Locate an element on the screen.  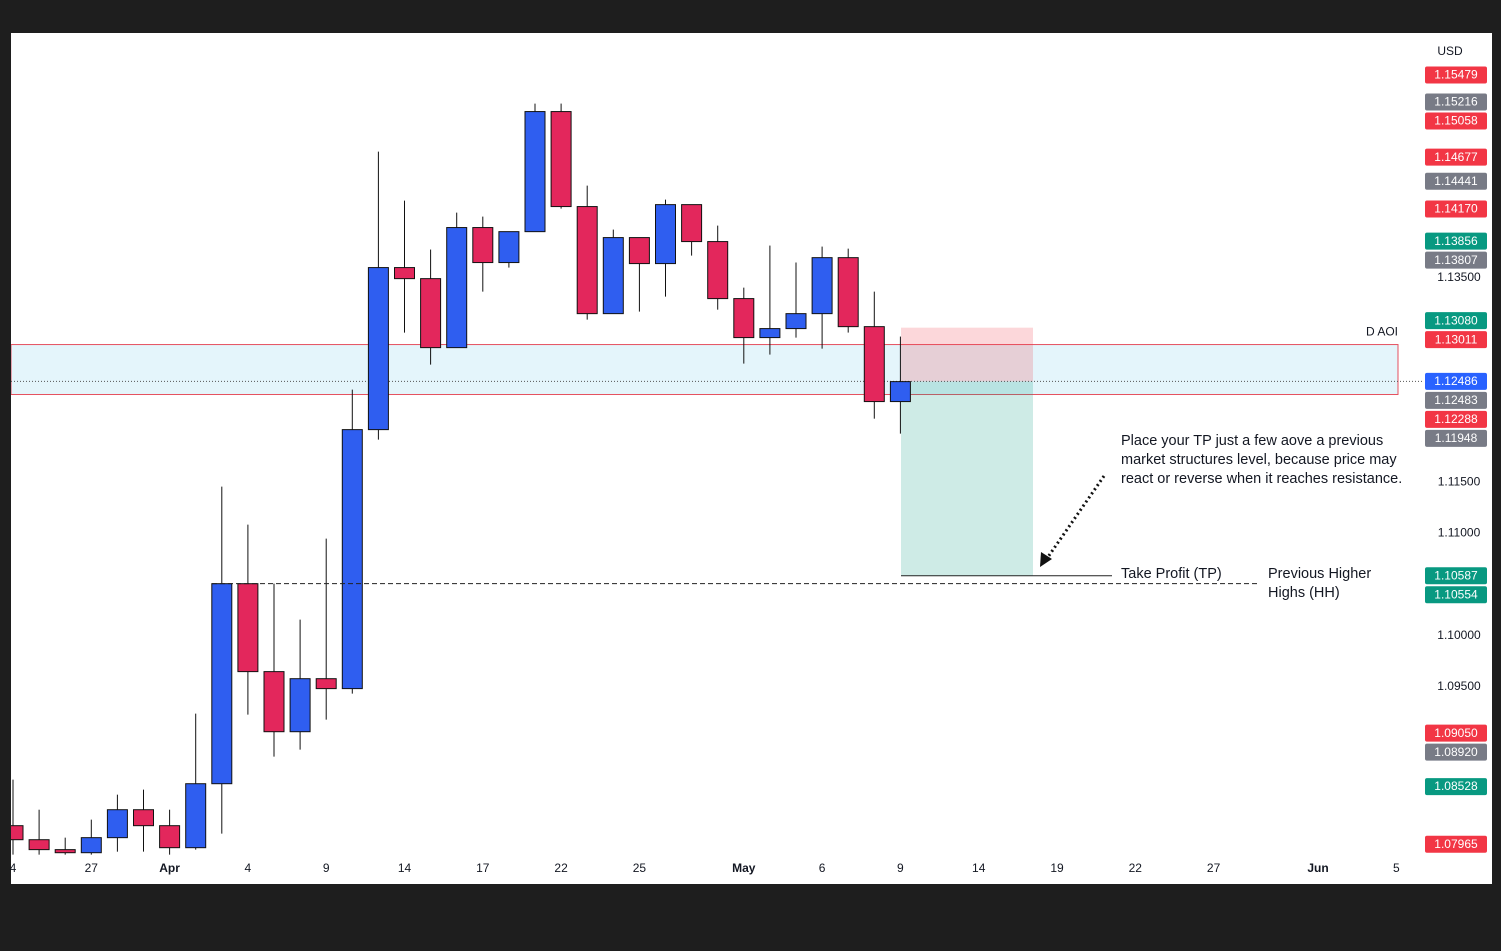
take-profit-label: Take Profit (TP) is located at coordinates (1171, 574).